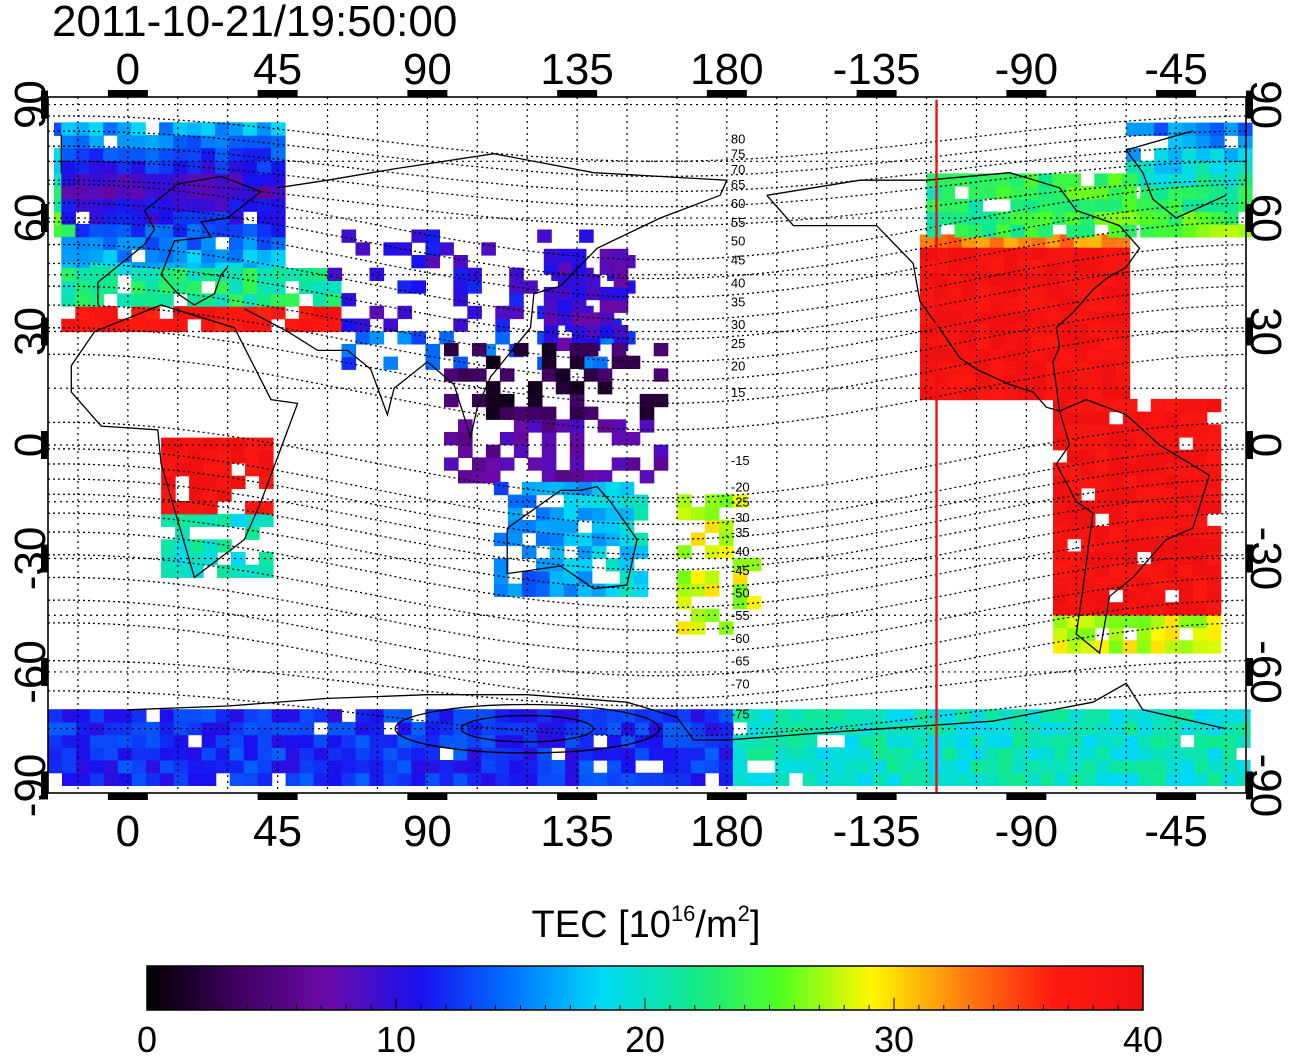  I want to click on x-tick-band-top, so click(1176, 93).